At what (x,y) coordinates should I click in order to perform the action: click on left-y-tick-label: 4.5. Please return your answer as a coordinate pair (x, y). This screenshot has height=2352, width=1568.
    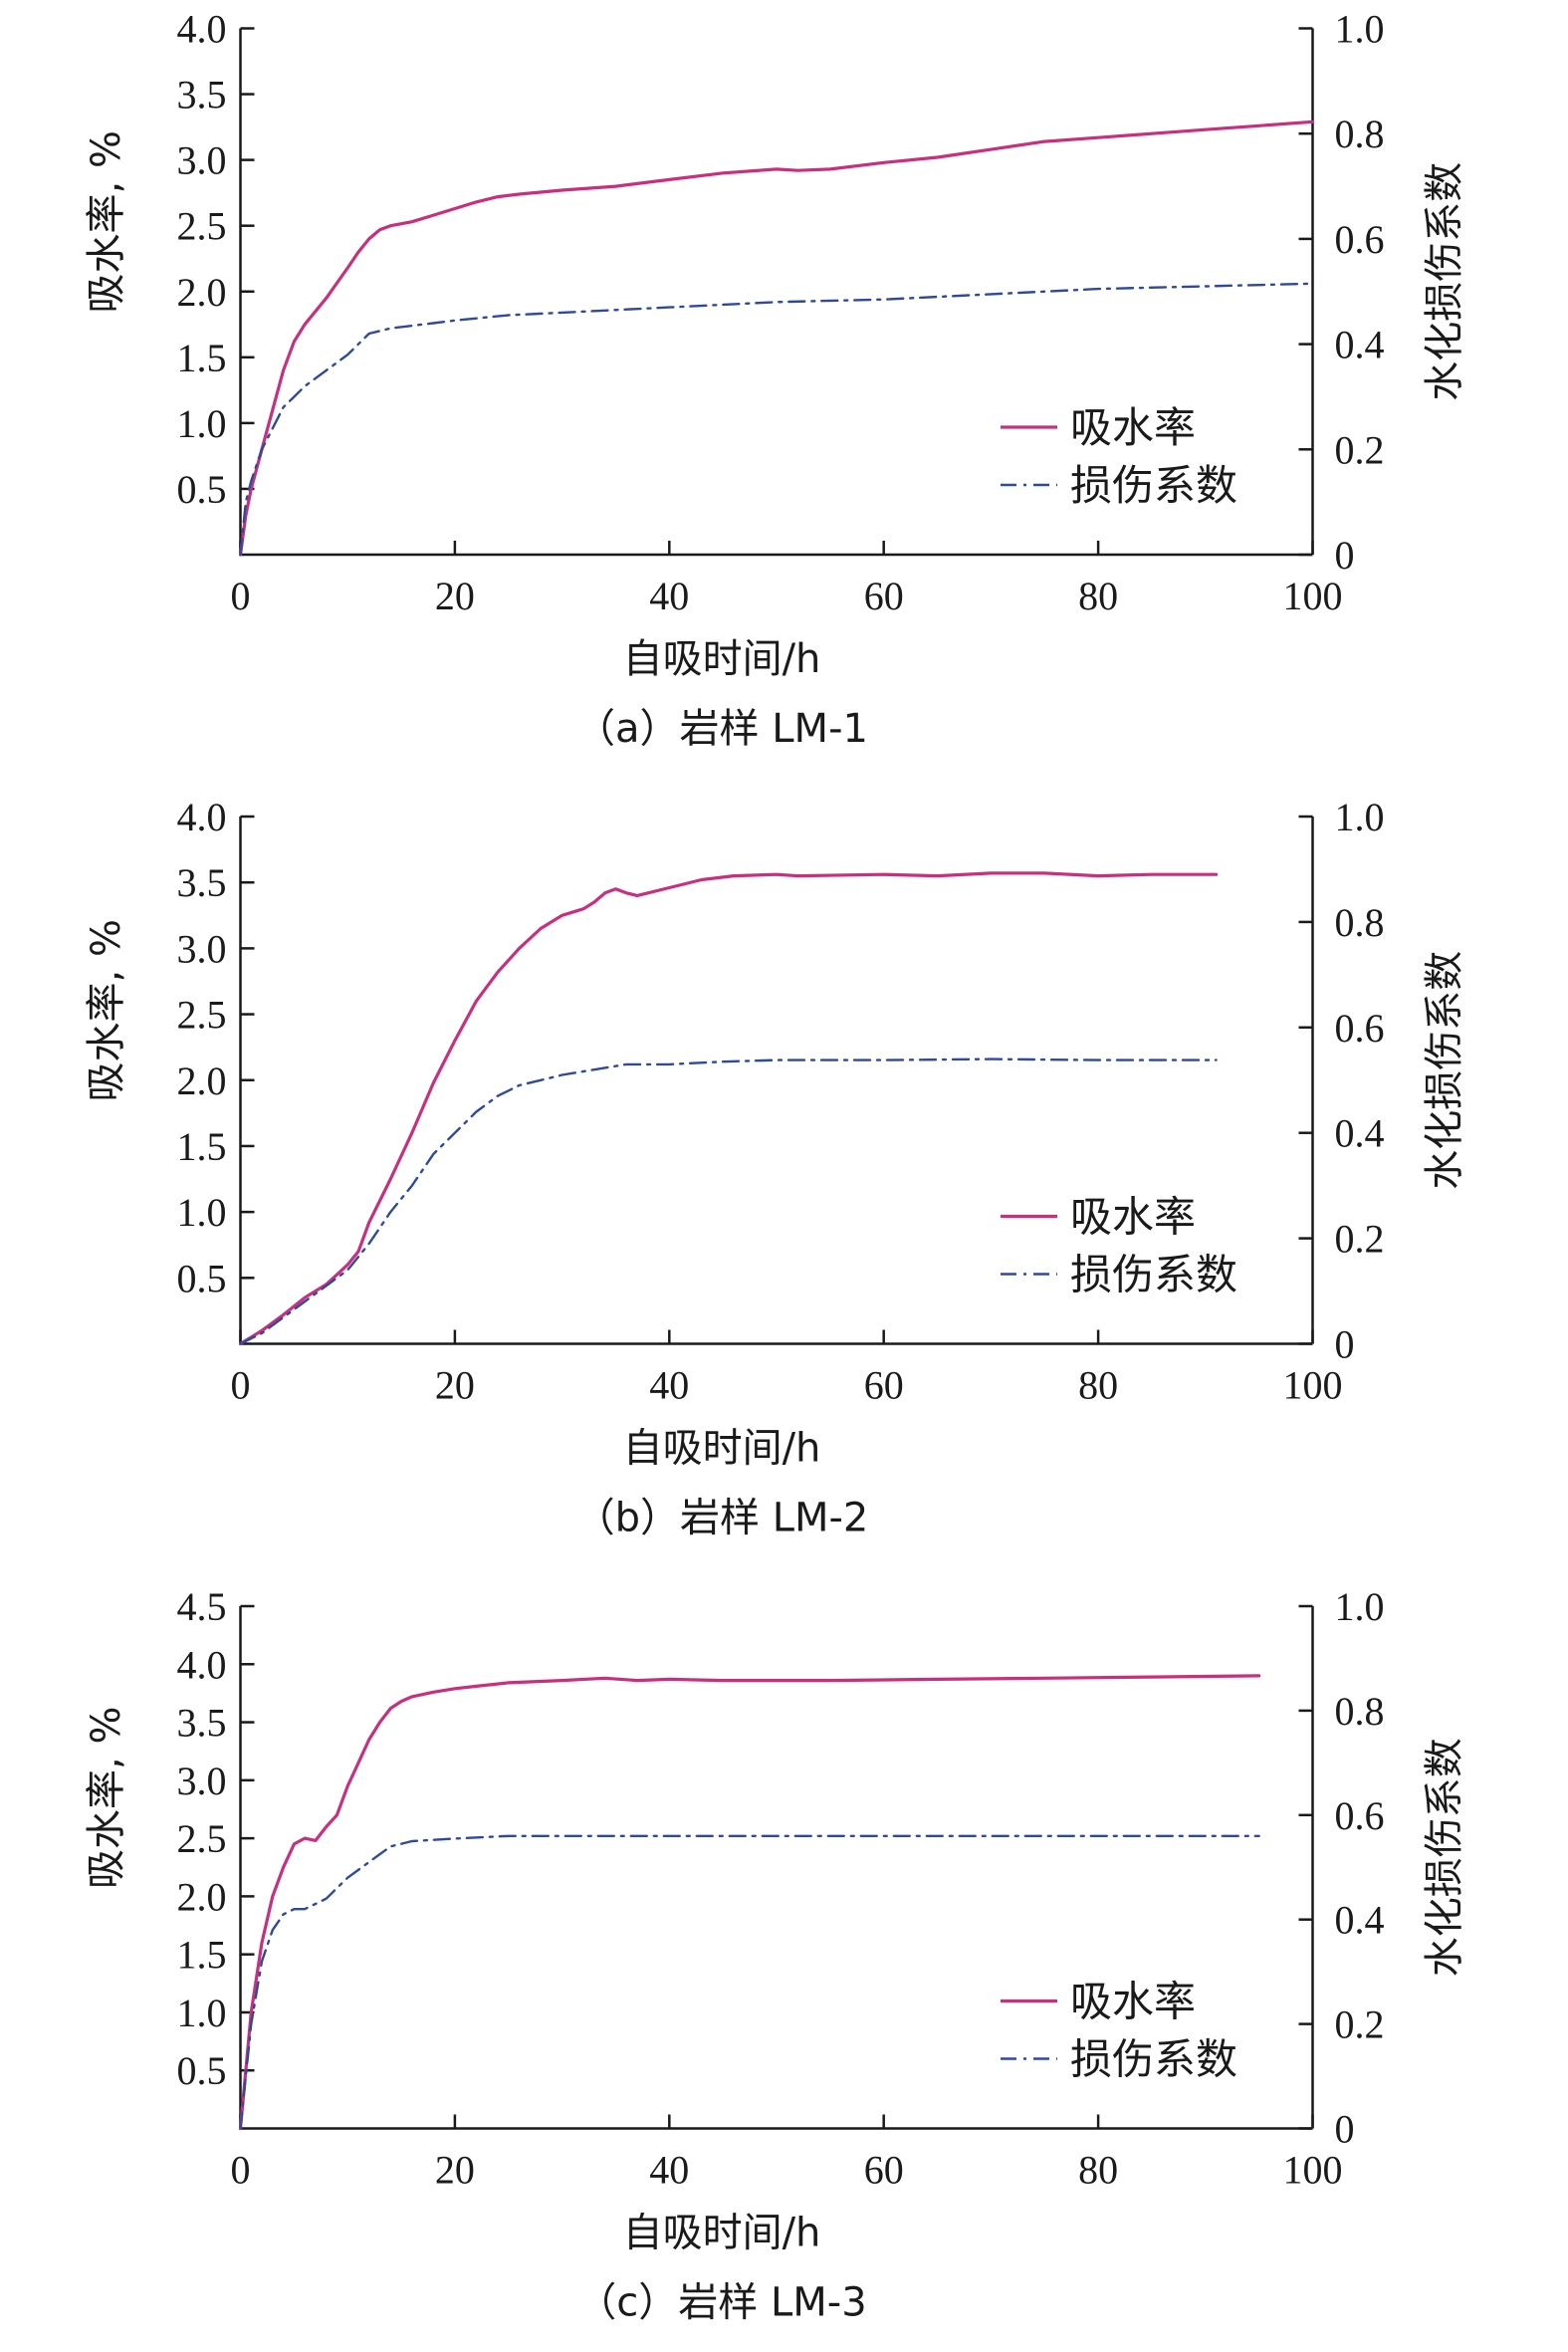
    Looking at the image, I should click on (202, 1606).